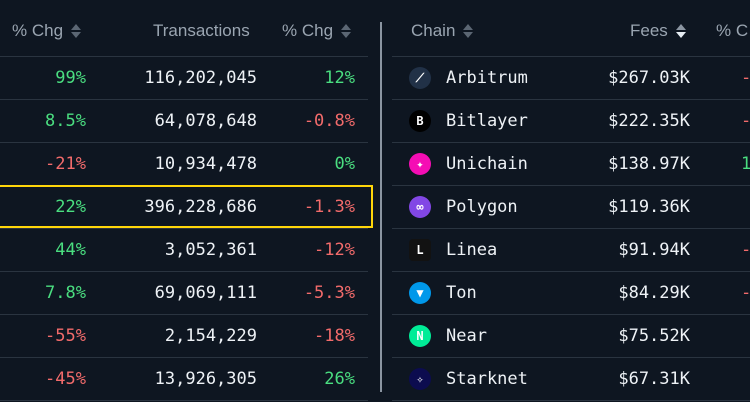 This screenshot has height=402, width=750. I want to click on cell-fees: $67.31K, so click(654, 379).